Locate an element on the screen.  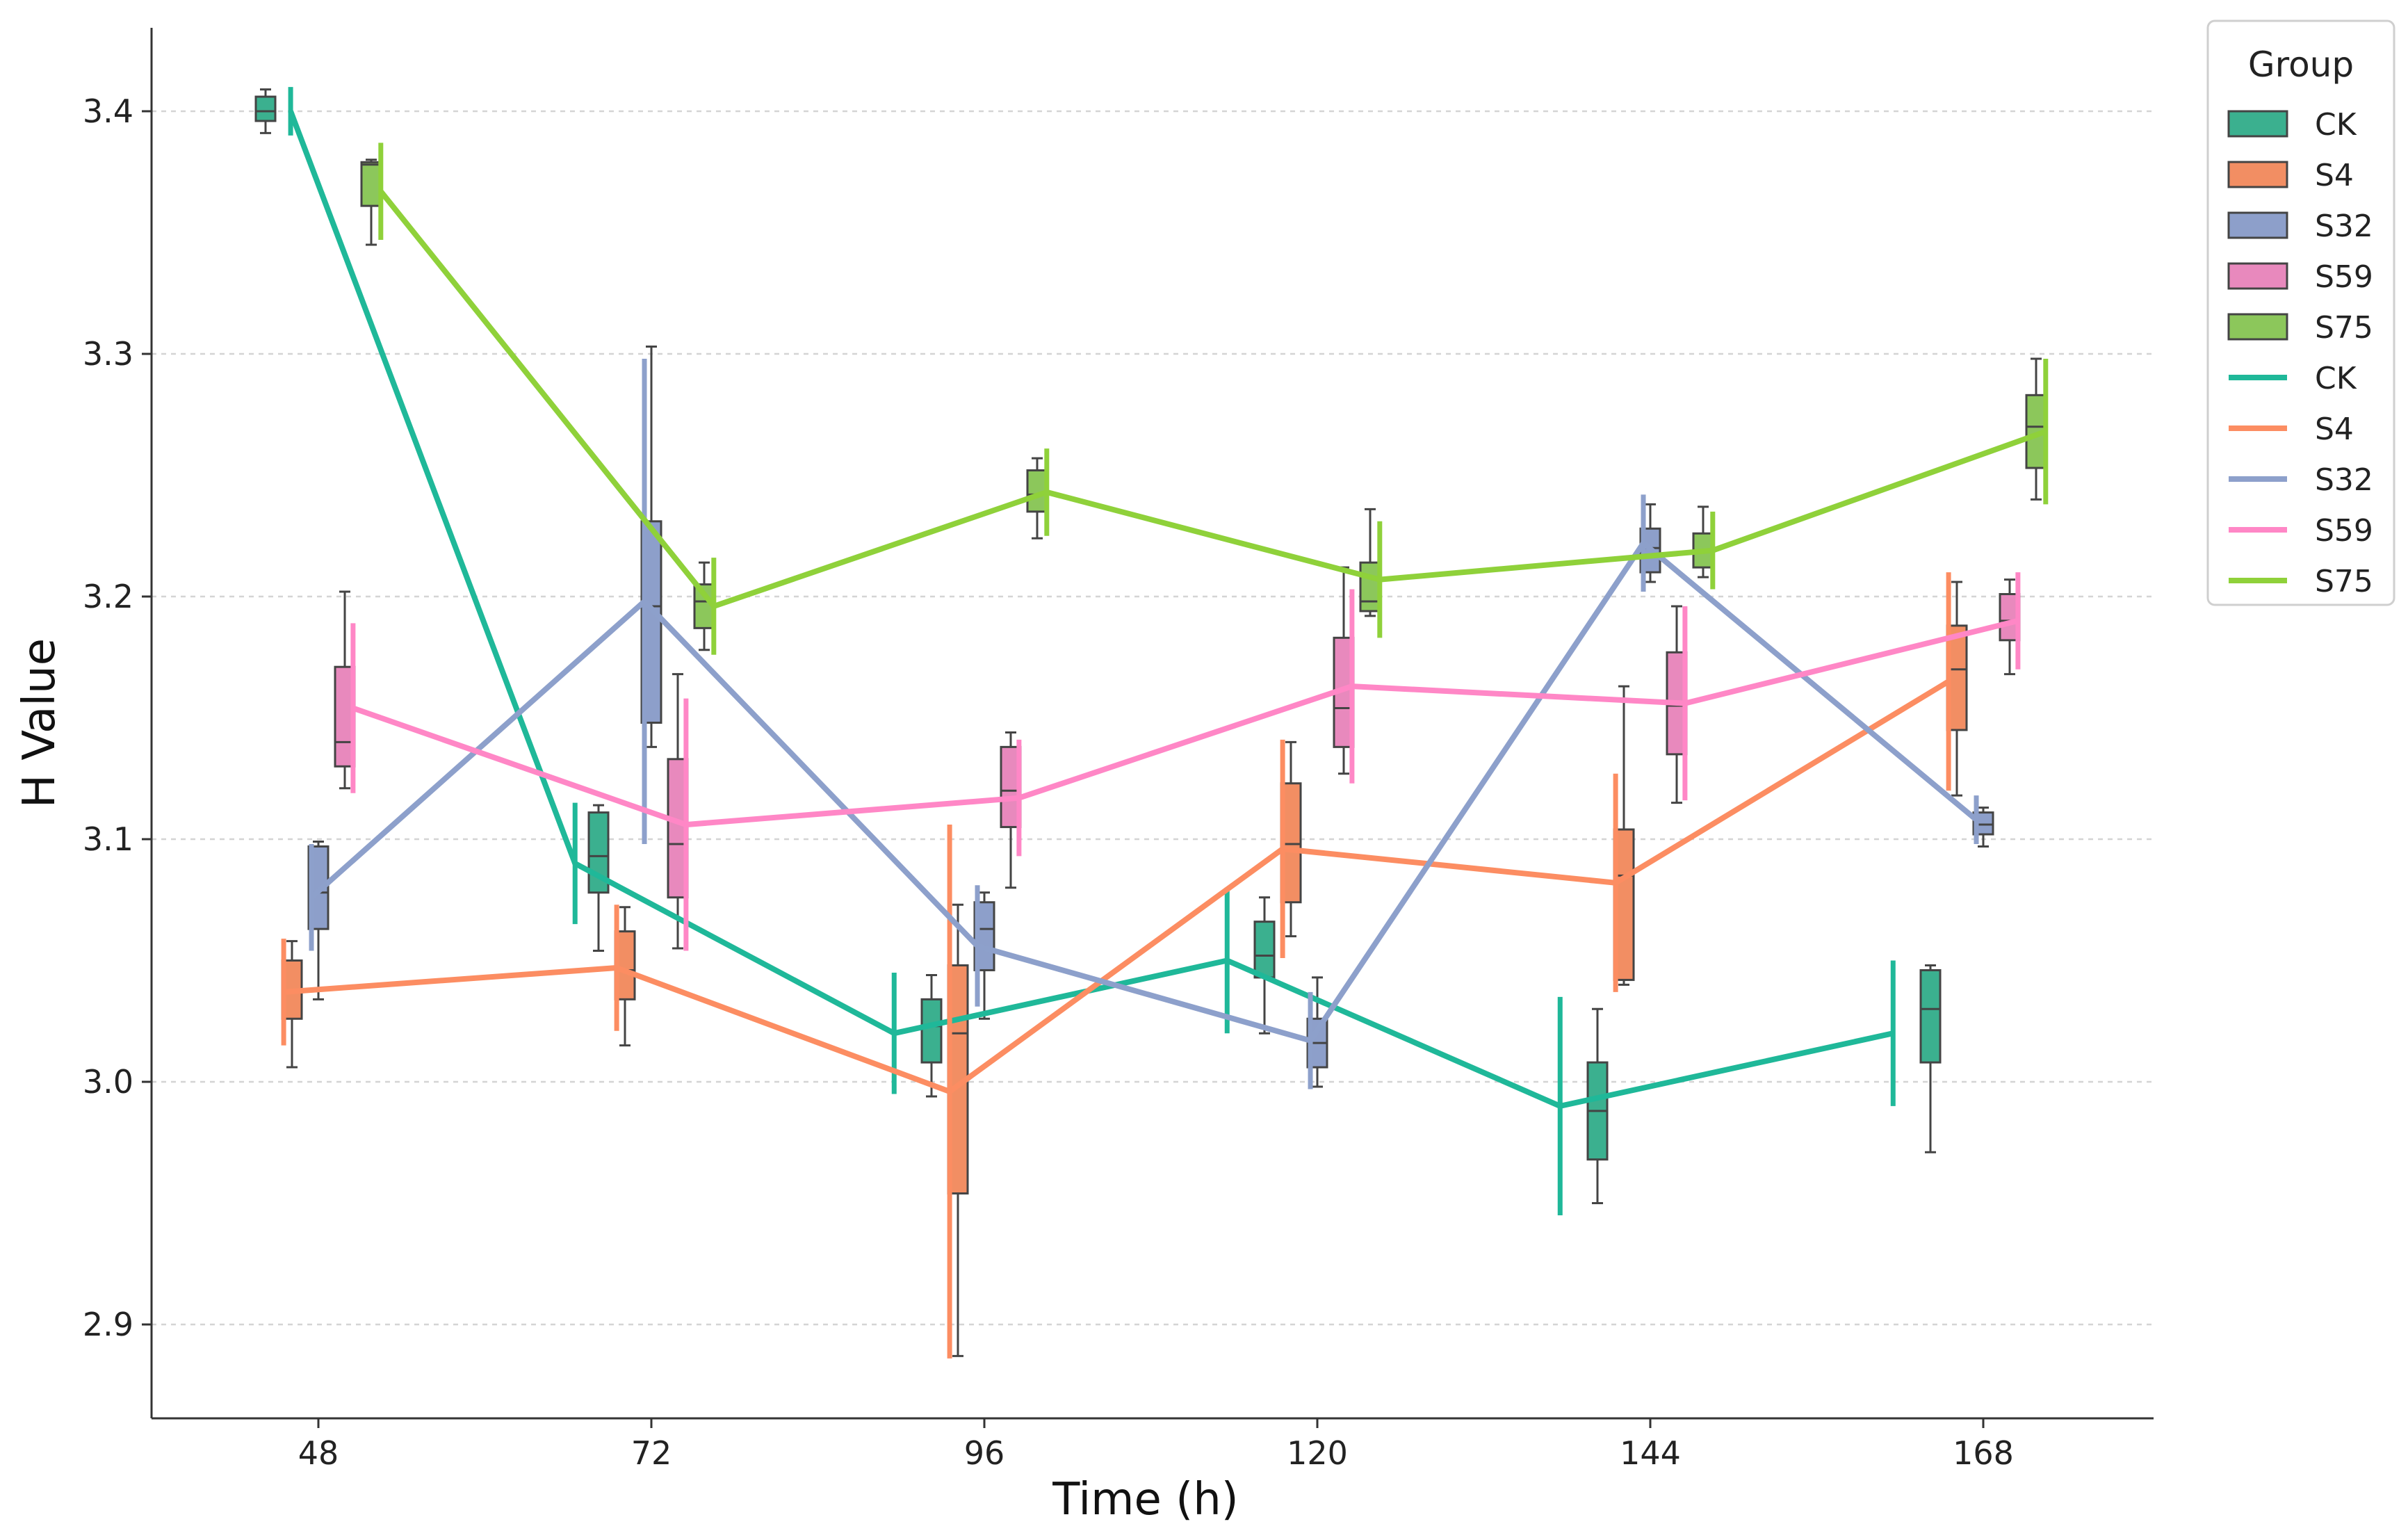
legend-box-swatch-s59 is located at coordinates (2257, 276).